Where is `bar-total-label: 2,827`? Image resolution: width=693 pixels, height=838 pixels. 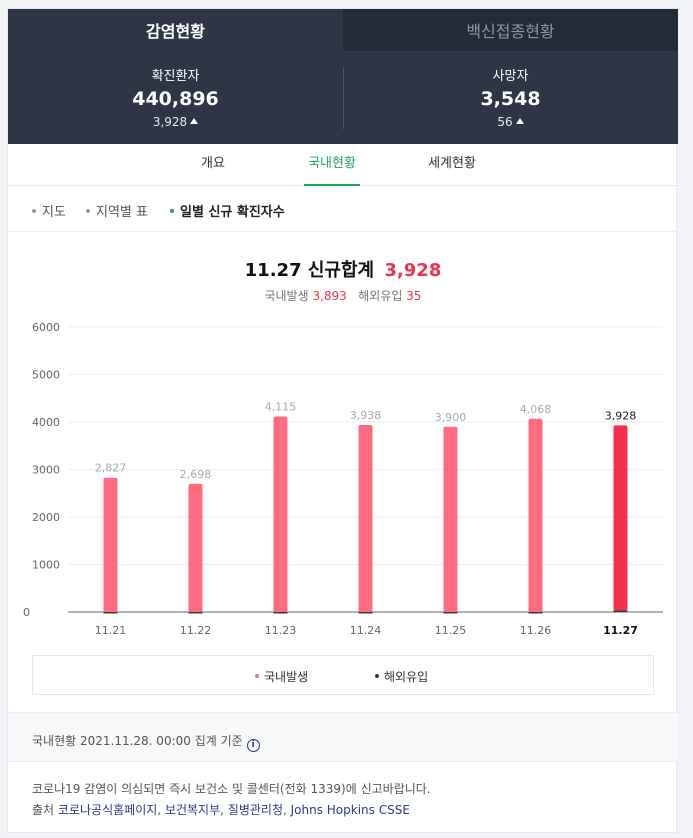 bar-total-label: 2,827 is located at coordinates (111, 468).